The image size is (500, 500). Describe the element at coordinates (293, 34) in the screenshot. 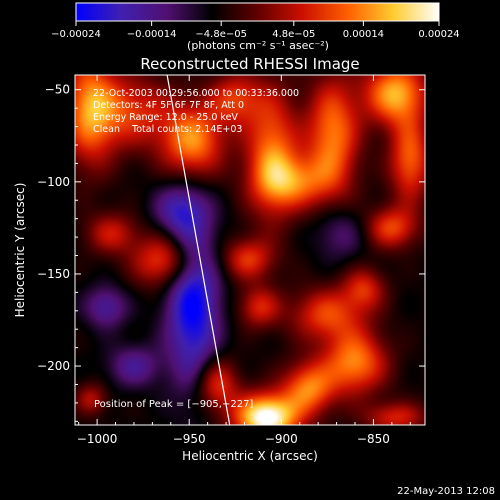

I see `colorbar-tick-label: 4.8e−05` at that location.